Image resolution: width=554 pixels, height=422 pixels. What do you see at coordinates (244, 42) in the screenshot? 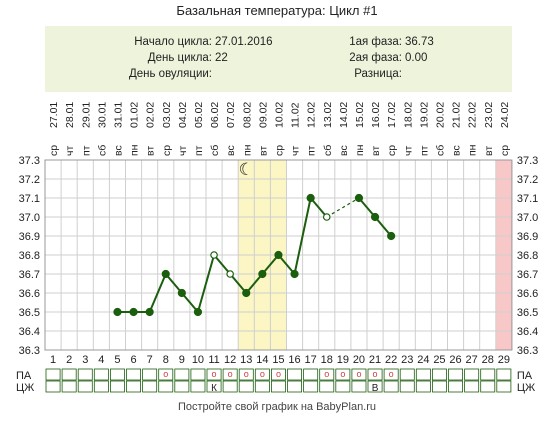
I see `cycle-start-value: 27.01.2016` at bounding box center [244, 42].